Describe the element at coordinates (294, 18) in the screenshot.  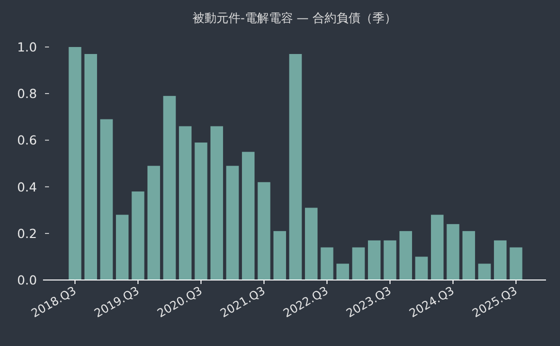
I see `chart-title: 被動元件-電解電容 — 合約負債（季）` at that location.